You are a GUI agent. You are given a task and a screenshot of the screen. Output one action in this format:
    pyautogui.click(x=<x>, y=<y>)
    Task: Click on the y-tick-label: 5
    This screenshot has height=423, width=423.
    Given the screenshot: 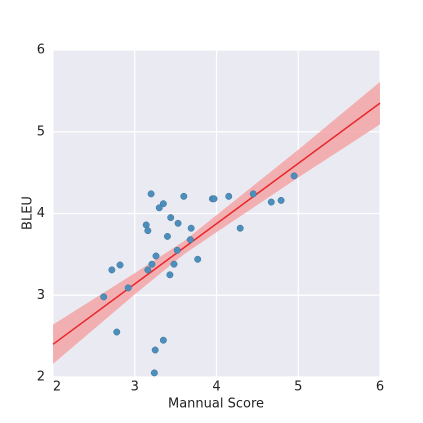 What is the action you would take?
    pyautogui.click(x=41, y=131)
    